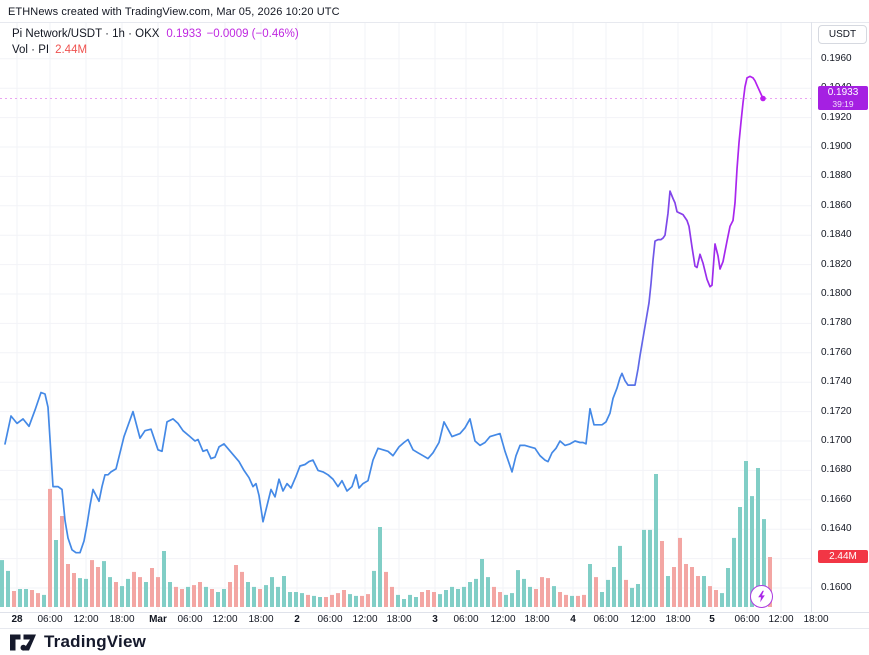 Image resolution: width=869 pixels, height=655 pixels. I want to click on price-axis-separator, so click(811, 317).